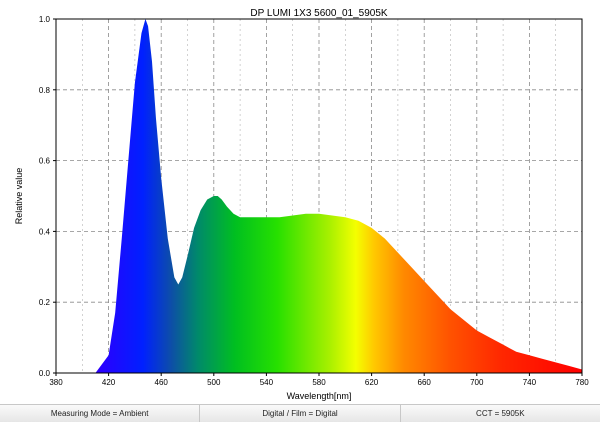 This screenshot has width=600, height=422. What do you see at coordinates (56, 382) in the screenshot?
I see `x-tick-label: 380` at bounding box center [56, 382].